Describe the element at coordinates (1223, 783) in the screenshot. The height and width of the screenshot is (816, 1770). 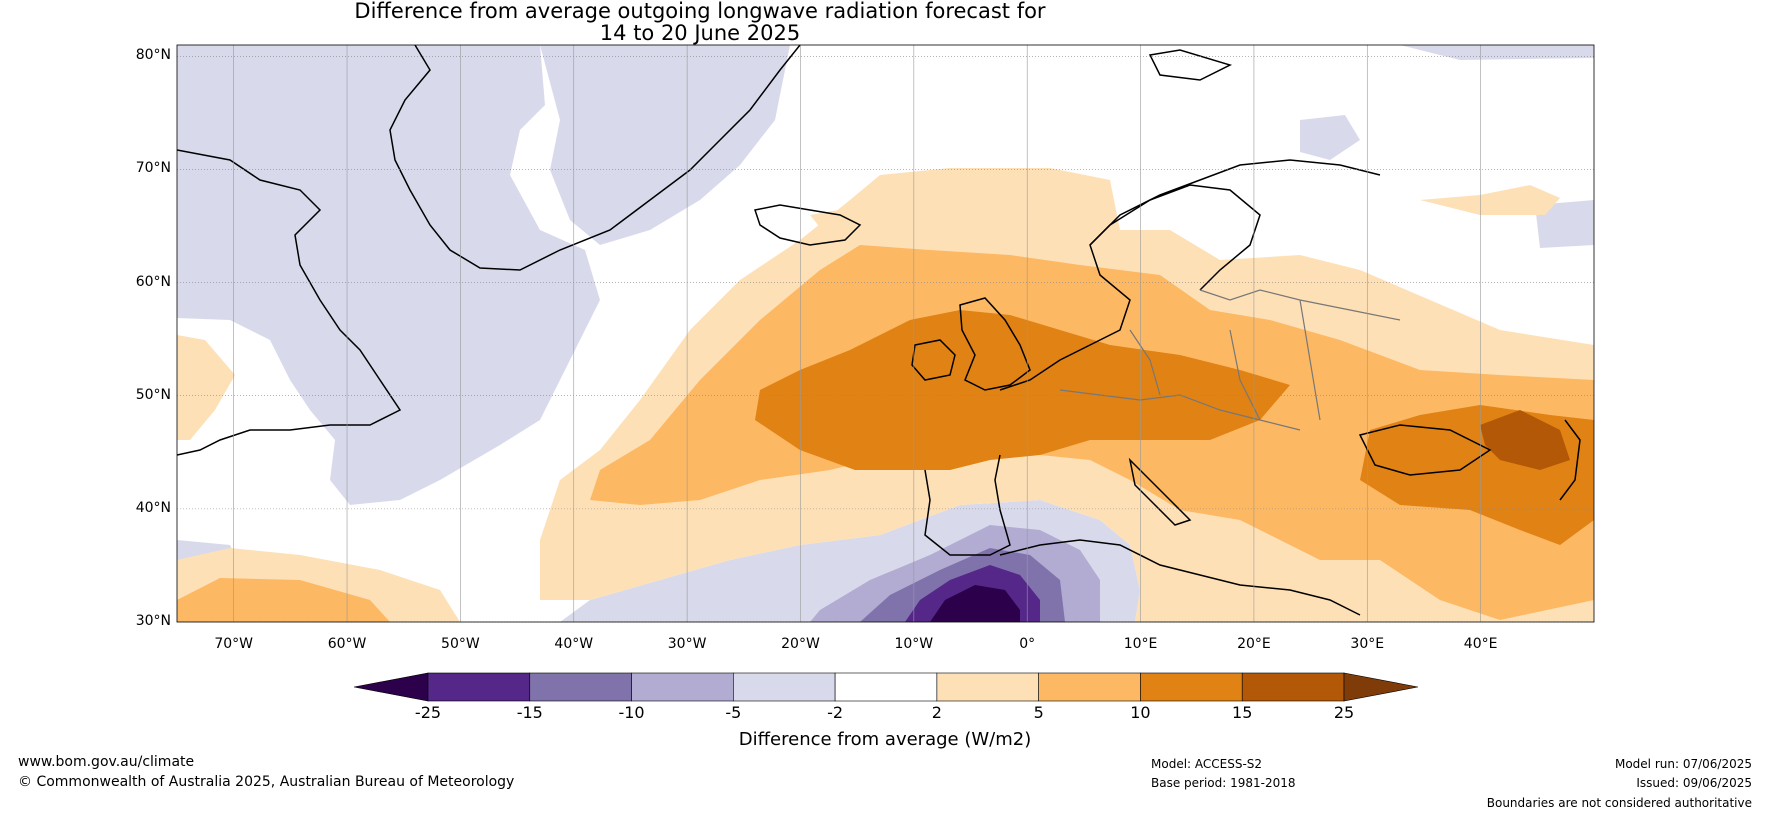
I see `footer-base-period: Base period: 1981-2018` at that location.